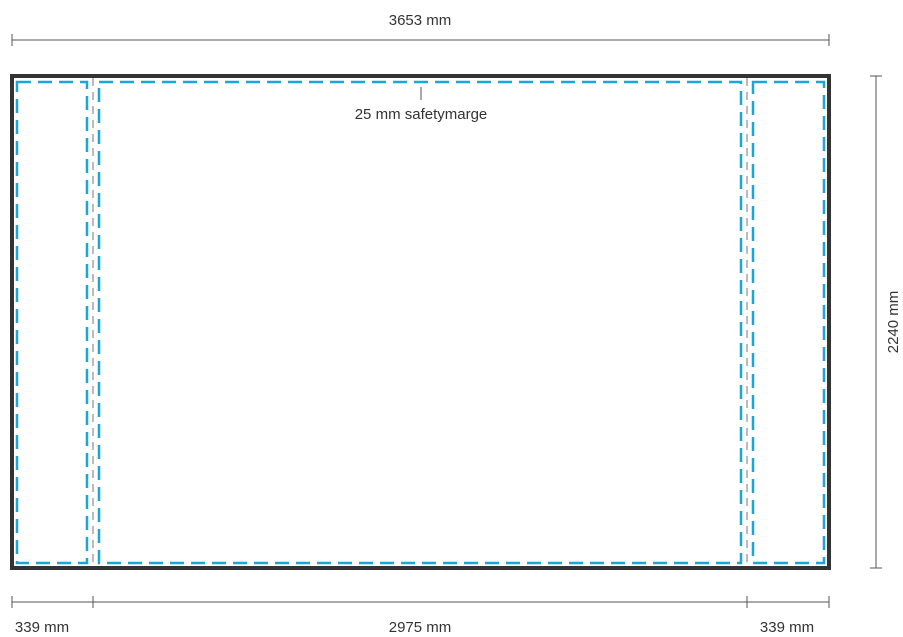 This screenshot has width=903, height=637. I want to click on height-label: 2240 mm, so click(893, 322).